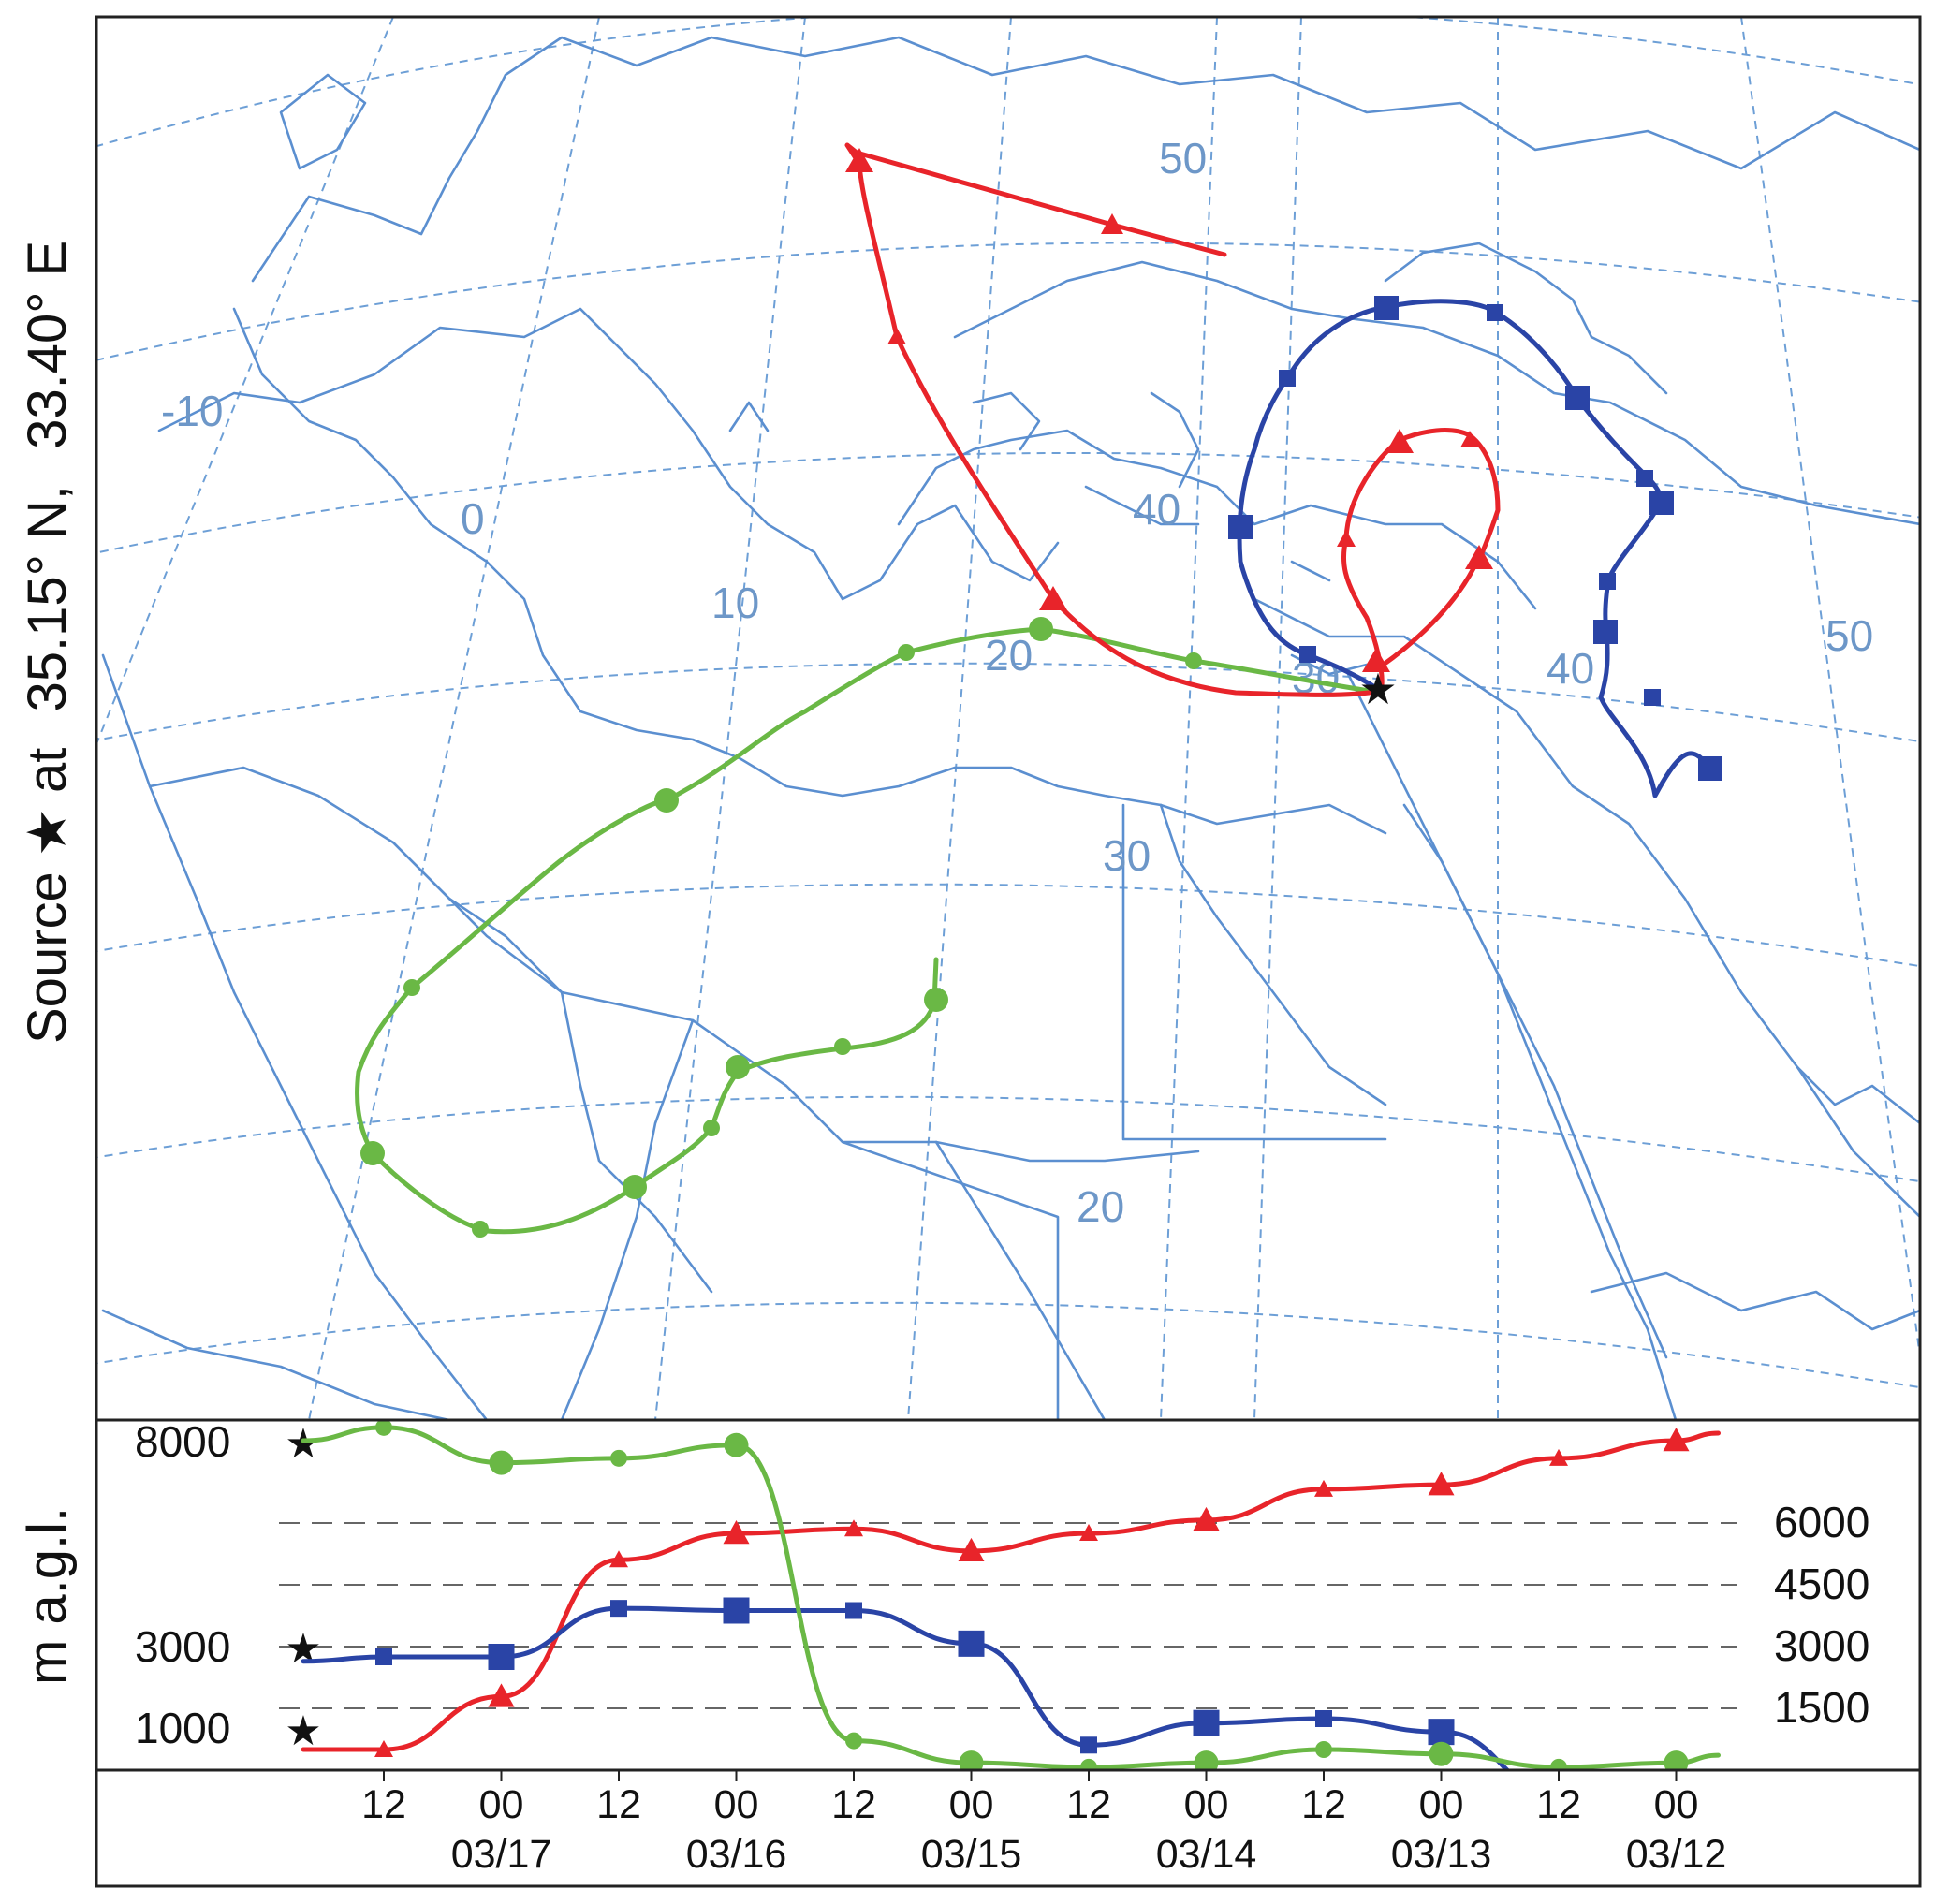  What do you see at coordinates (473, 518) in the screenshot?
I see `lon-label-0: 0` at bounding box center [473, 518].